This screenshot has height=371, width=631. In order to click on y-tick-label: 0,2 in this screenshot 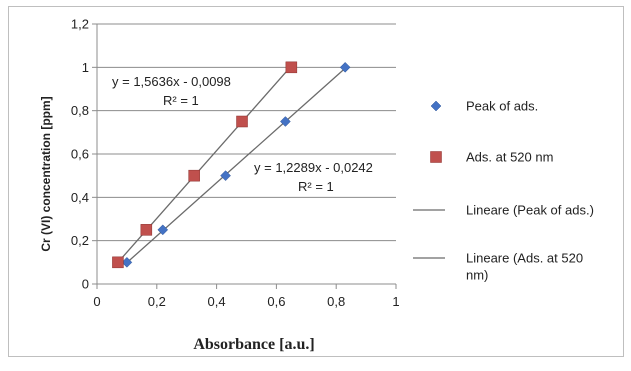, I will do `click(80, 240)`.